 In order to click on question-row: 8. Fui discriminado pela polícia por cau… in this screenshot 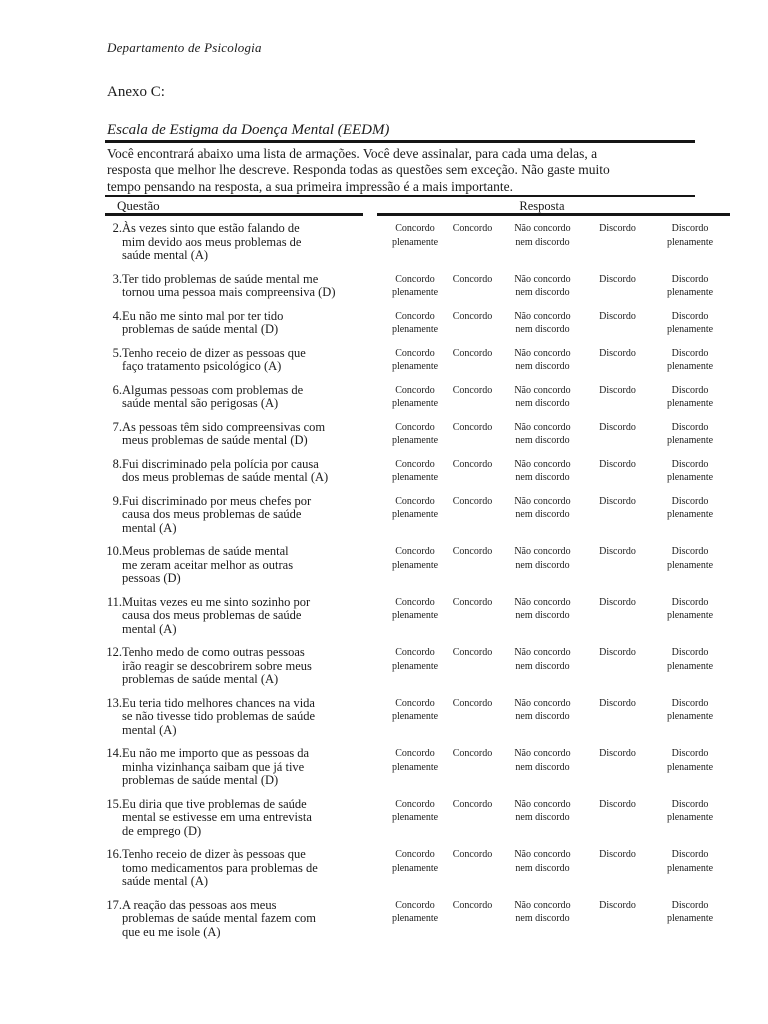, I will do `click(419, 470)`.